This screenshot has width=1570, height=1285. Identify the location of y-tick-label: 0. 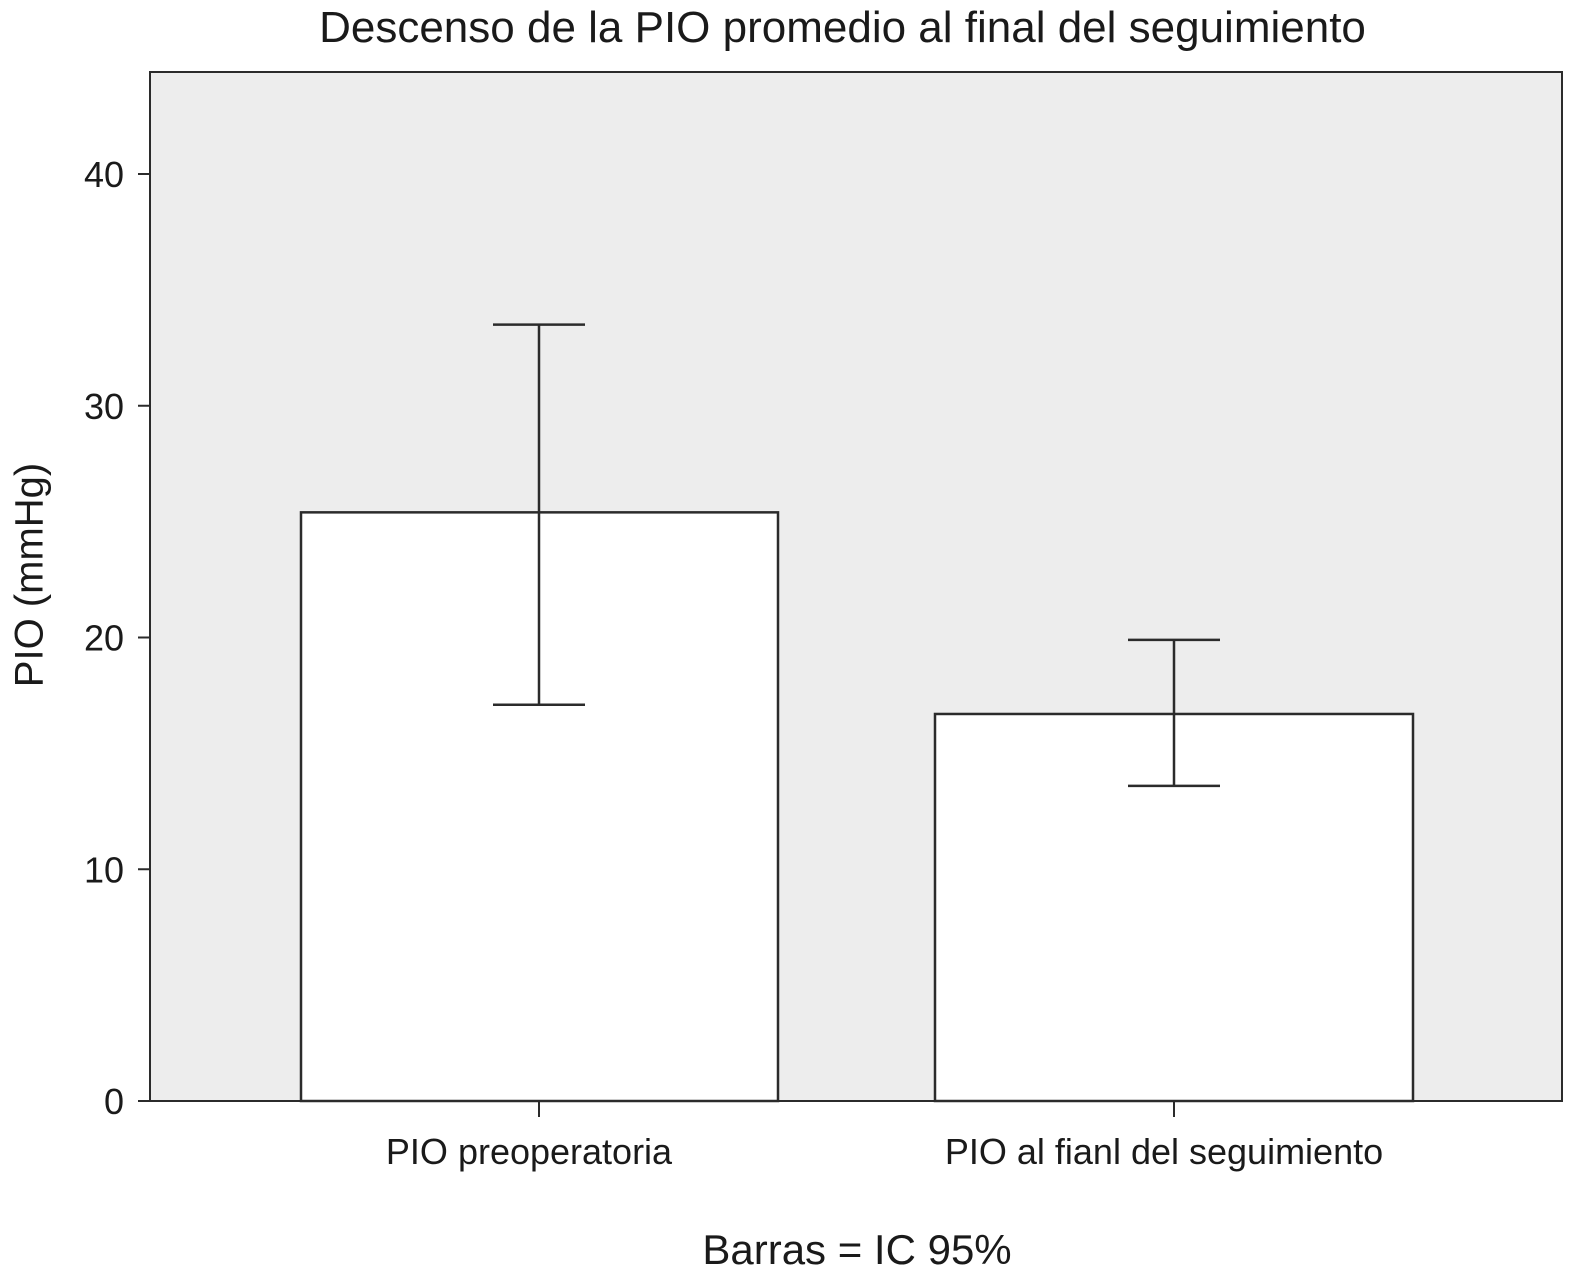
(114, 1101).